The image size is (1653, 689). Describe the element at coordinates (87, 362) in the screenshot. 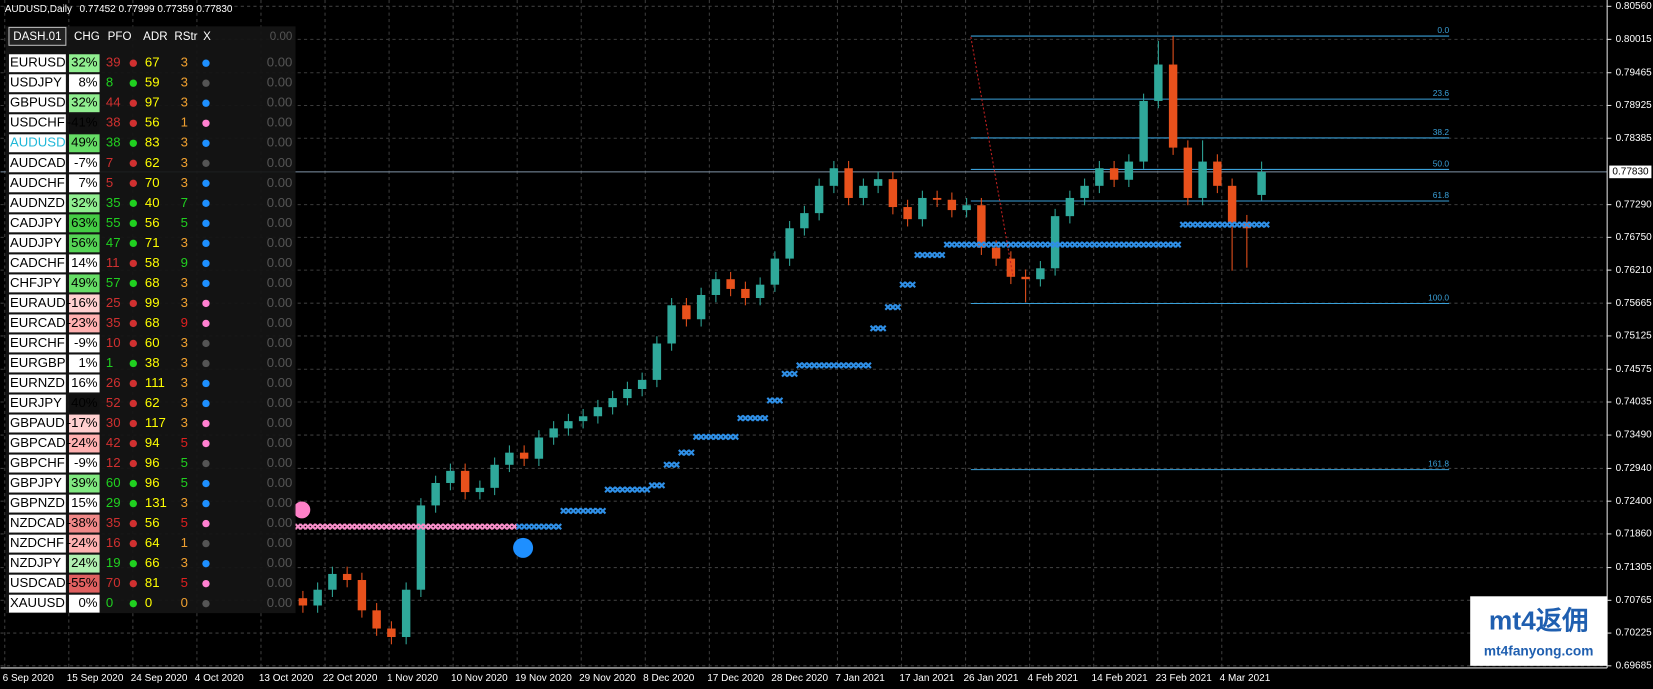

I see `chg: 1%` at that location.